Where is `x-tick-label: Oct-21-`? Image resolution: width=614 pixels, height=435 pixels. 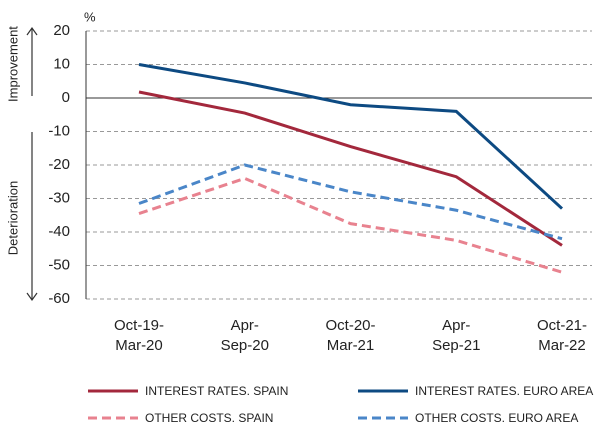
x-tick-label: Oct-21- is located at coordinates (562, 325).